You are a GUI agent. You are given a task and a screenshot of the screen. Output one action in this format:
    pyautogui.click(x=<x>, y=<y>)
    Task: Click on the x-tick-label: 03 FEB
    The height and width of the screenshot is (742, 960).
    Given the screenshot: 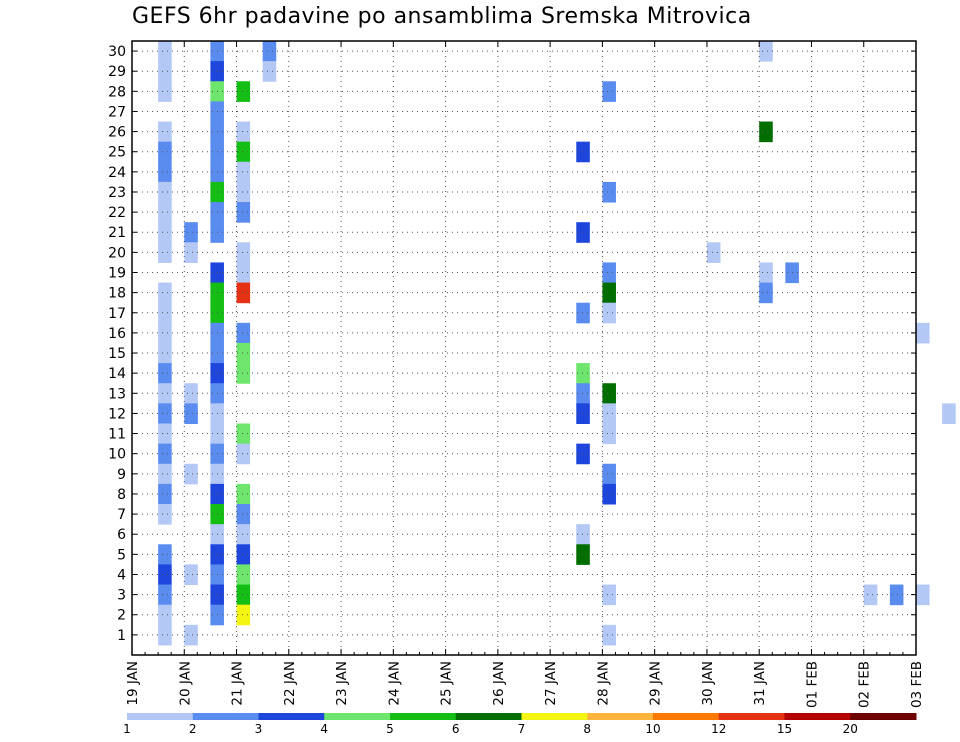 What is the action you would take?
    pyautogui.click(x=917, y=684)
    